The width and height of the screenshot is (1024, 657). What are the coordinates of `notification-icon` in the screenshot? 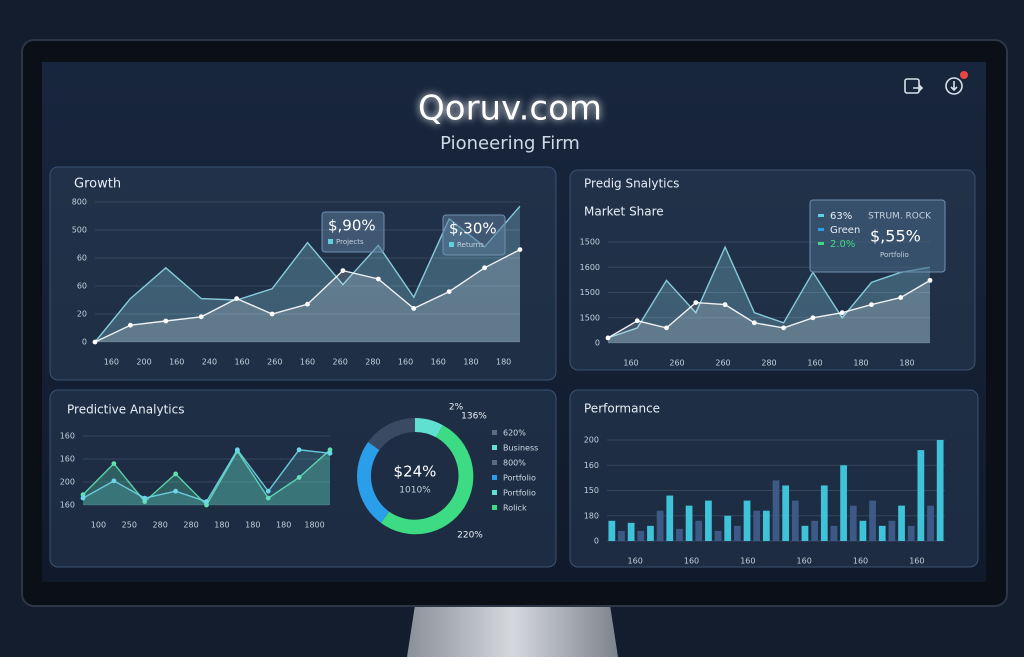 It's located at (954, 86).